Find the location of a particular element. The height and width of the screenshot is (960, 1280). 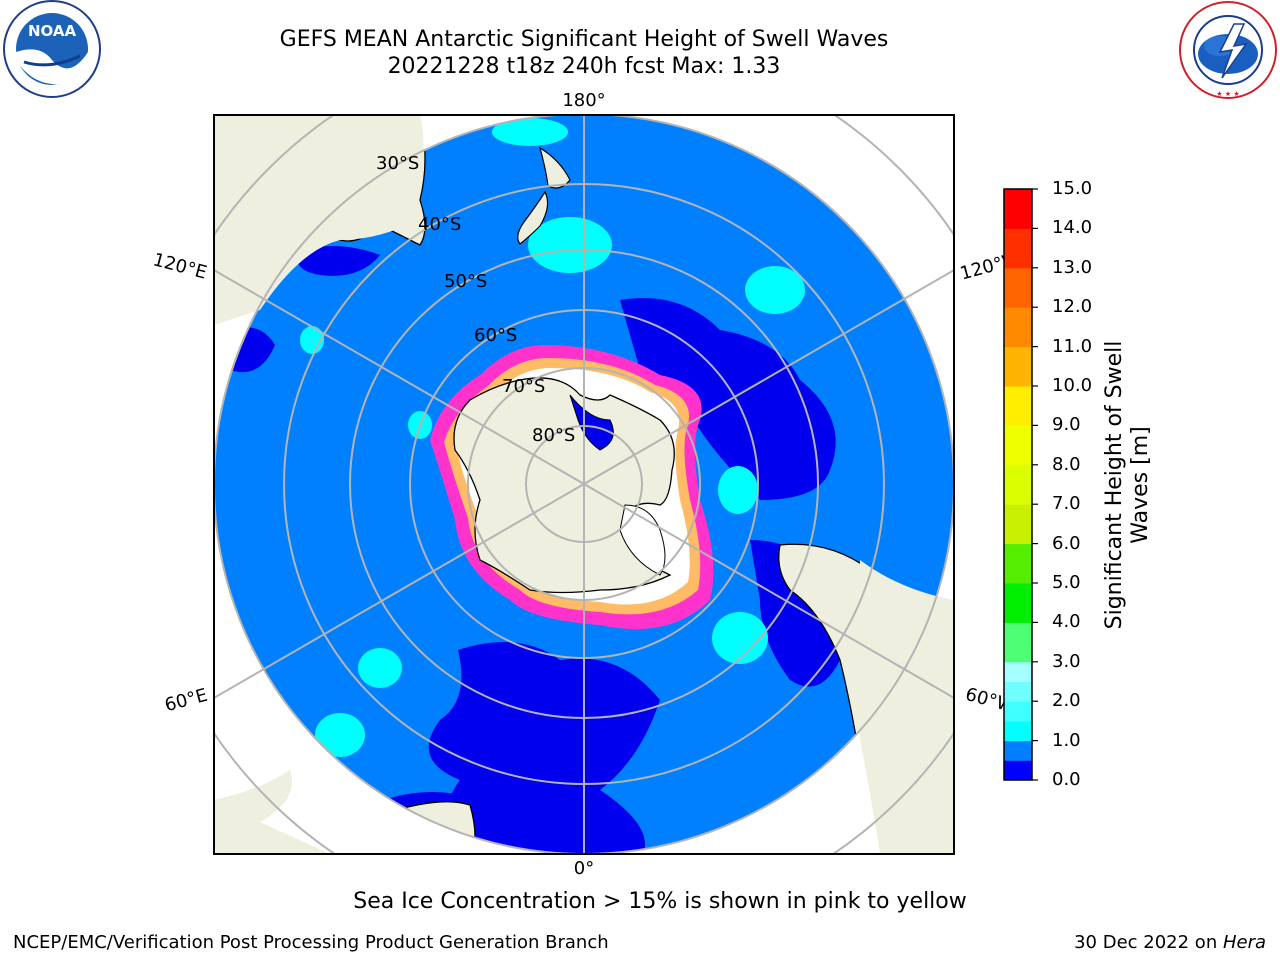

colorbar-tick-label: 0.0 is located at coordinates (1066, 779).